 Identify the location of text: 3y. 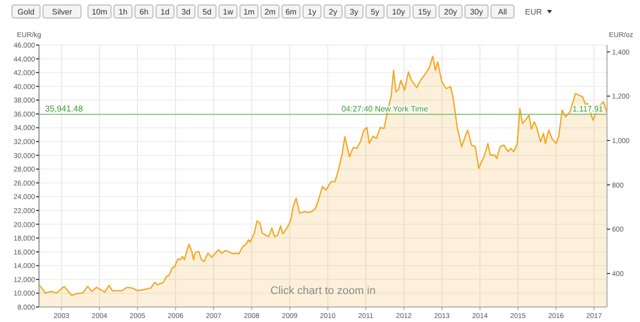
(354, 12).